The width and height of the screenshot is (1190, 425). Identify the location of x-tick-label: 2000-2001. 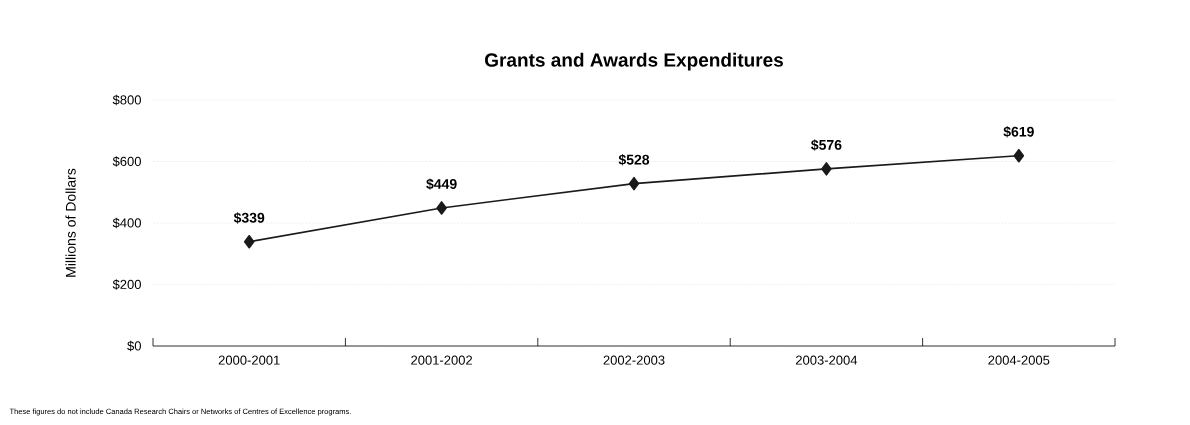
(249, 360).